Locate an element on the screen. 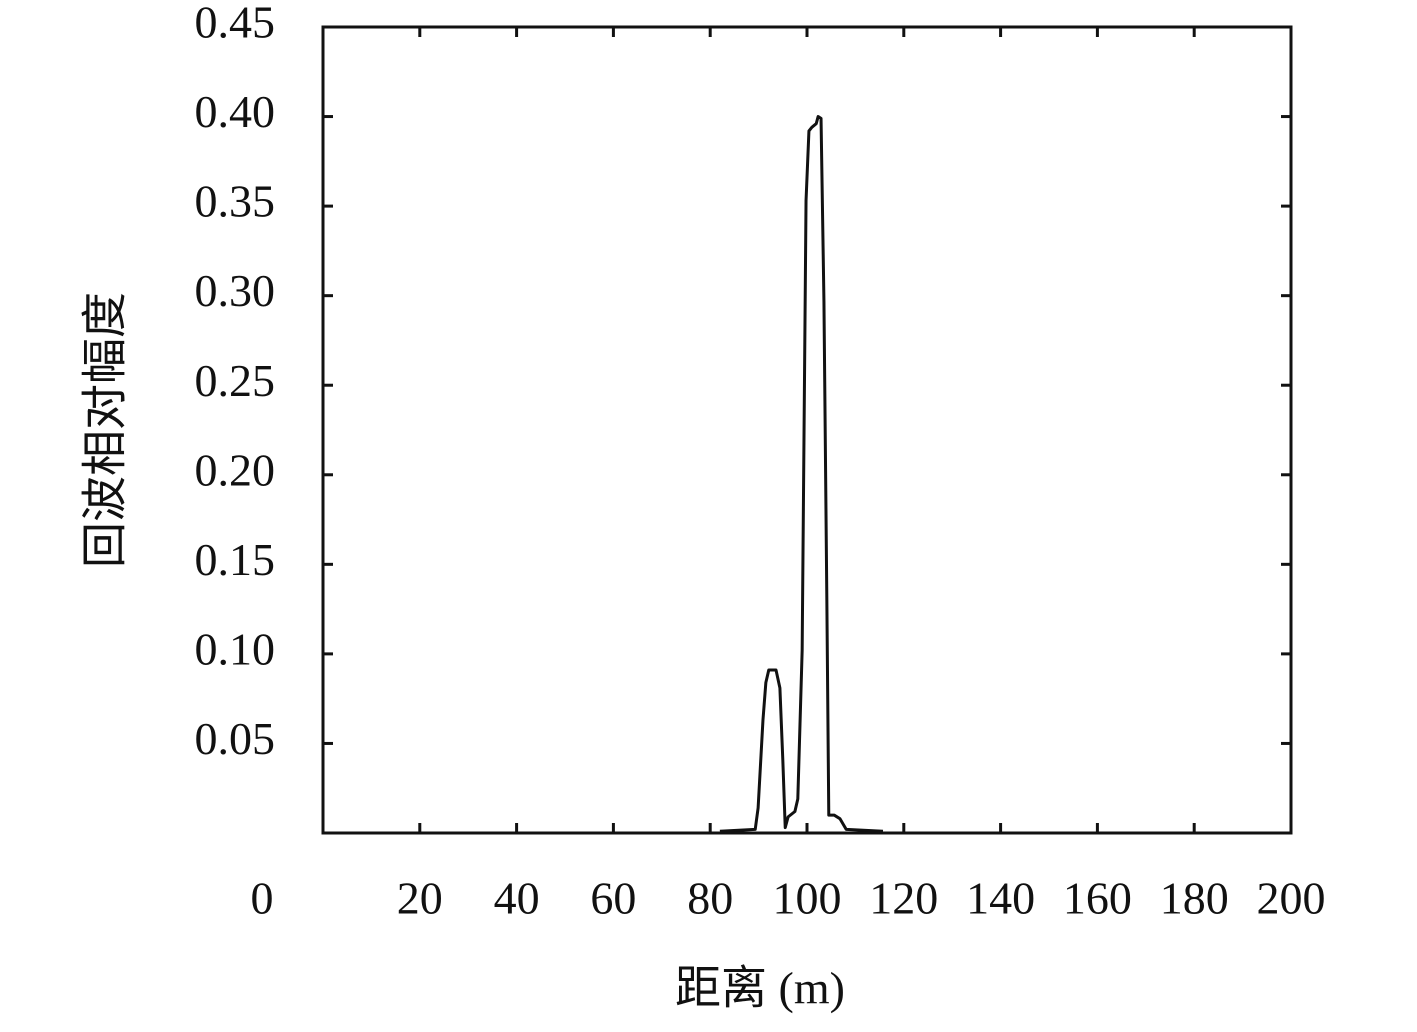 Image resolution: width=1417 pixels, height=1032 pixels. y-tick-label: 0.25 is located at coordinates (235, 380).